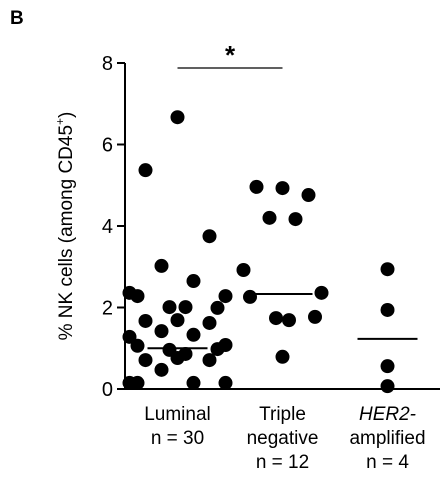 This screenshot has height=486, width=442. What do you see at coordinates (387, 438) in the screenshot?
I see `x-tick-label: amplified` at bounding box center [387, 438].